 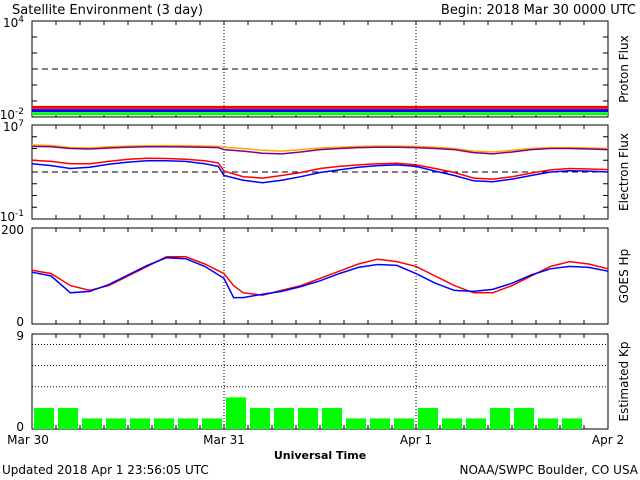 I want to click on series-line-orange, so click(x=320, y=148).